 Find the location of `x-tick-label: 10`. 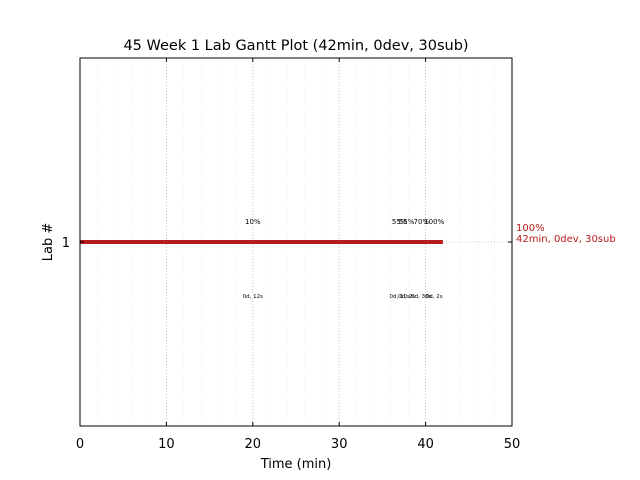

x-tick-label: 10 is located at coordinates (166, 444).